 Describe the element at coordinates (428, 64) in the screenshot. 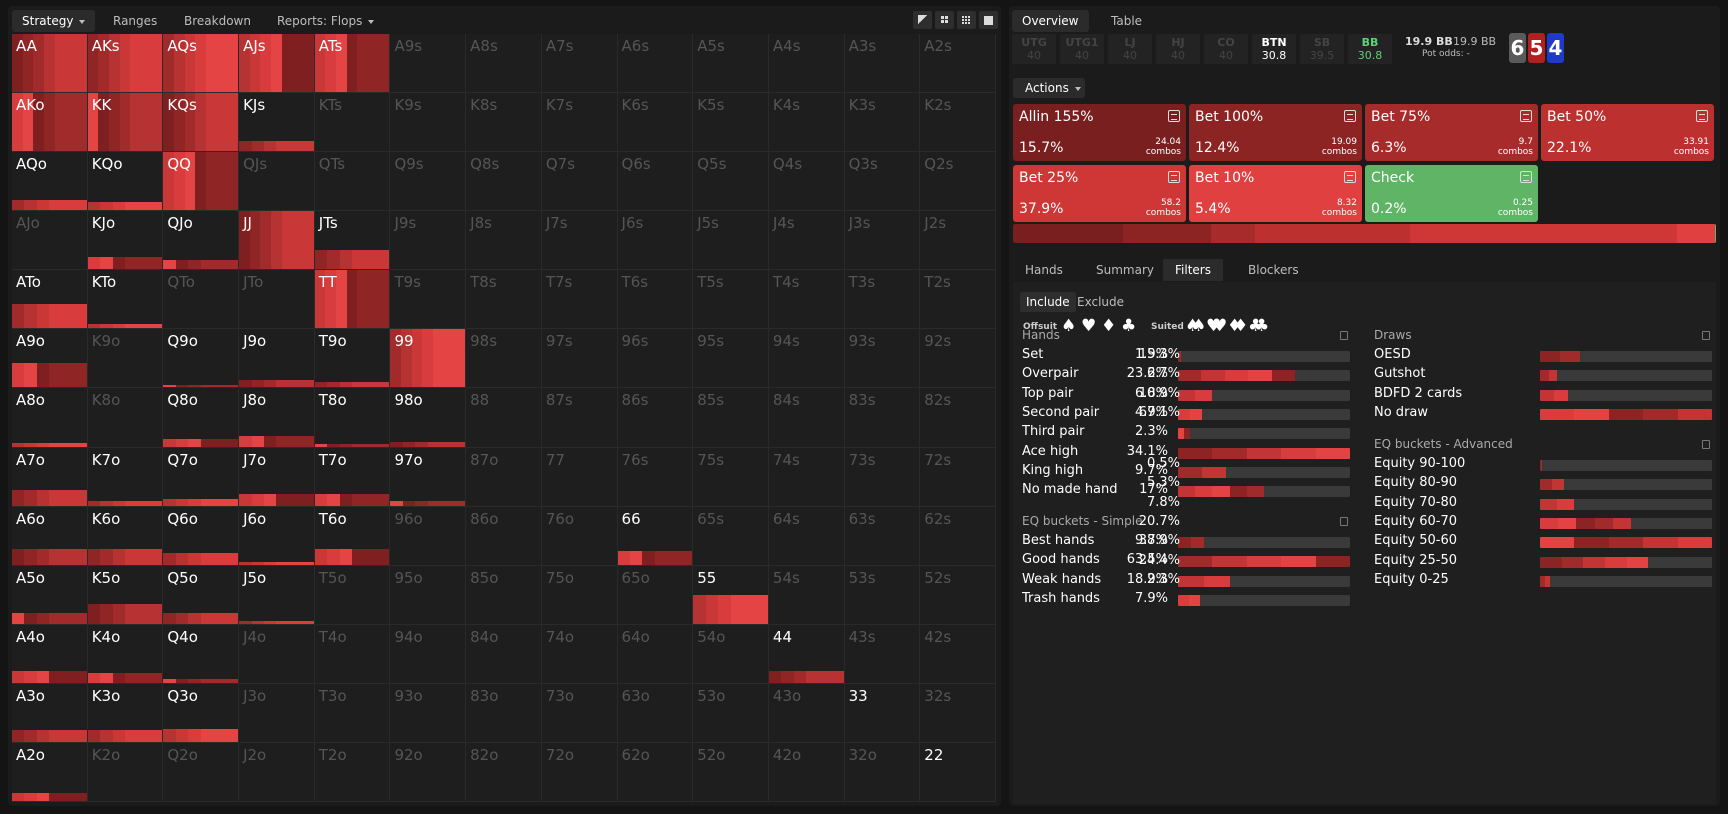

I see `hand-cell-a9s: A9s` at that location.